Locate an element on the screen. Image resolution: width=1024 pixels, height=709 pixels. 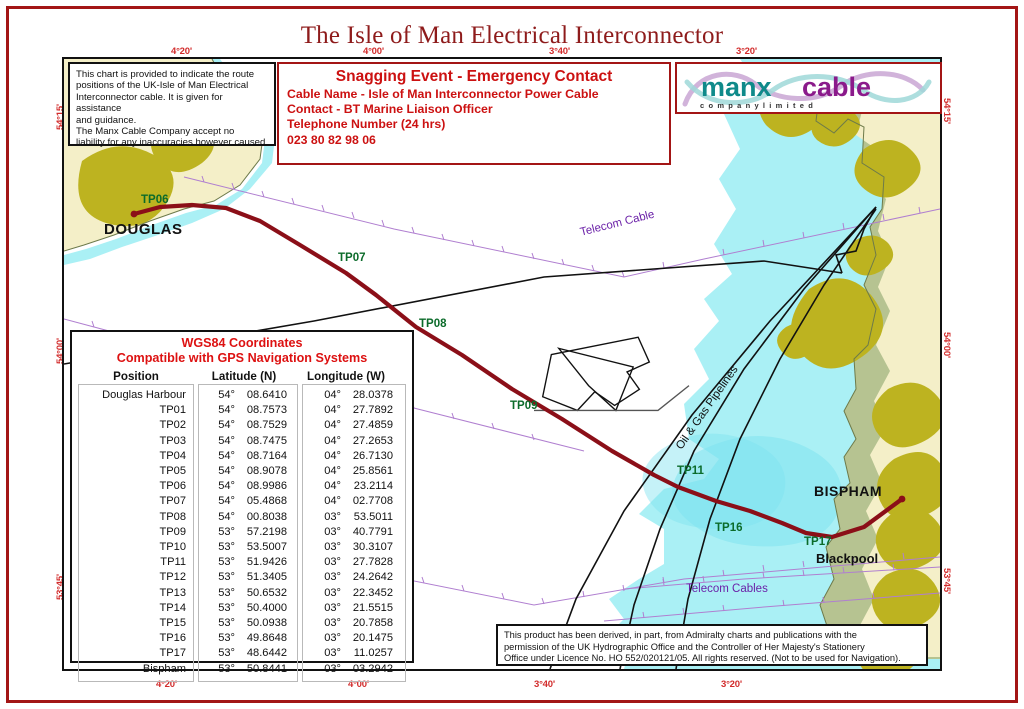
lon-label-bottom-0: 4°20' is located at coordinates (166, 684).